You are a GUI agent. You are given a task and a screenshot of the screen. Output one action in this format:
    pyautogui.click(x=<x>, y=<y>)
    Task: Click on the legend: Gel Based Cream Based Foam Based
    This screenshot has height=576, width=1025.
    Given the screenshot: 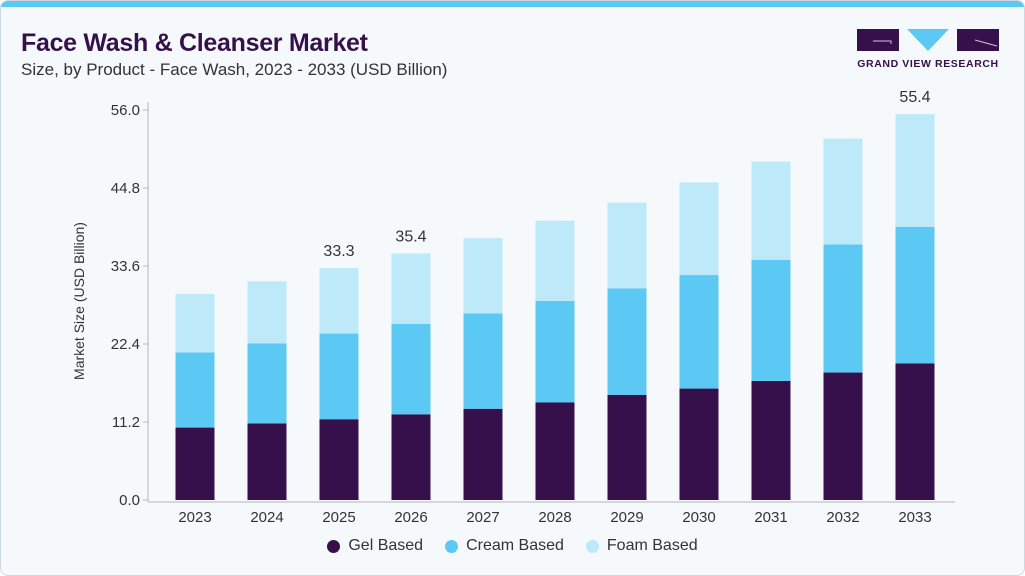 What is the action you would take?
    pyautogui.click(x=512, y=546)
    